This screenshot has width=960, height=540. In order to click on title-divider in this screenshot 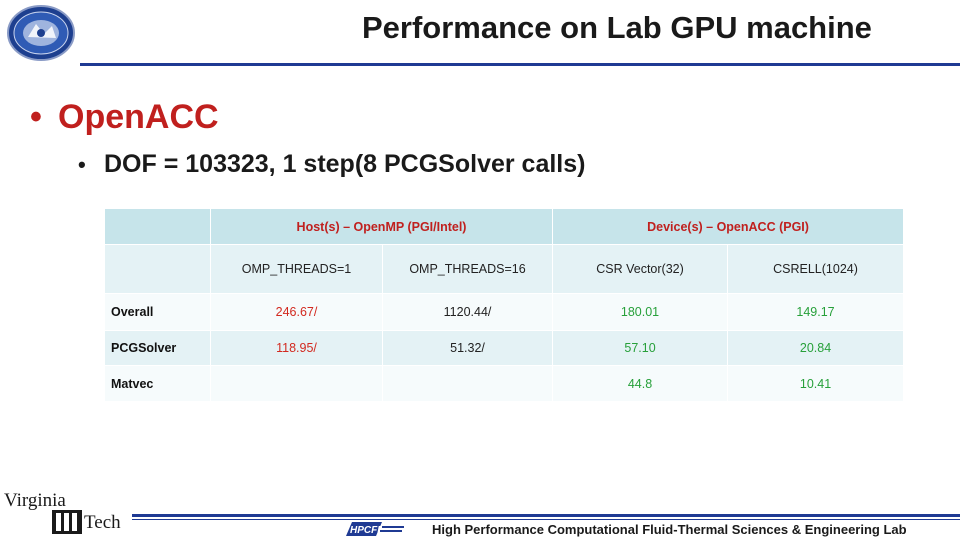, I will do `click(520, 64)`.